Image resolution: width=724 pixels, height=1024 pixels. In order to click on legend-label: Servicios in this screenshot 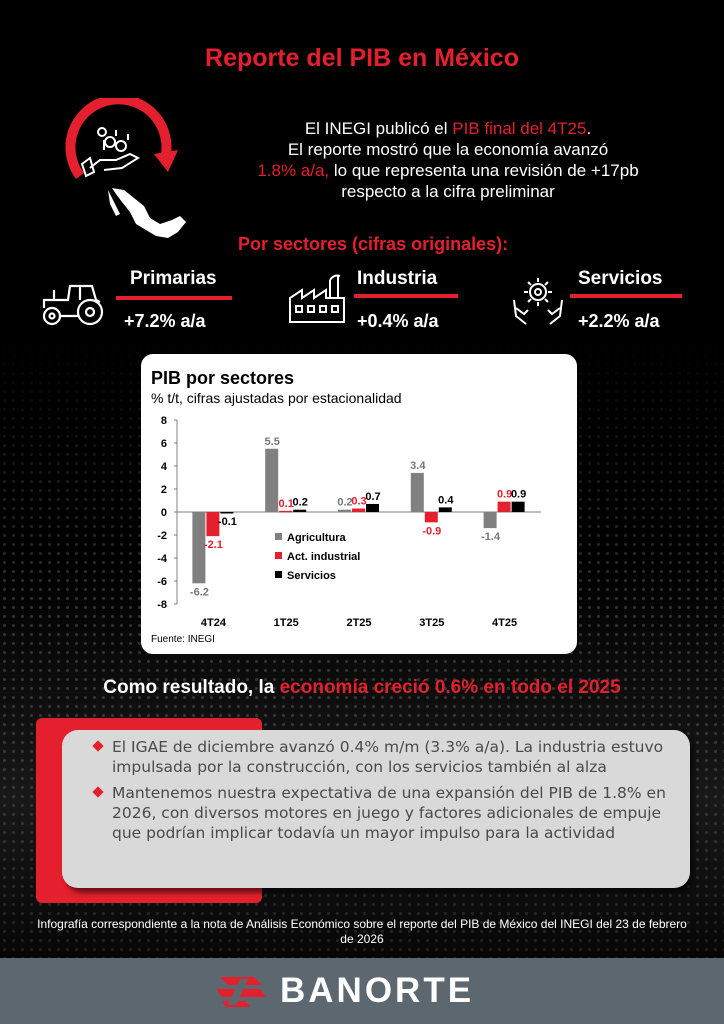, I will do `click(311, 576)`.